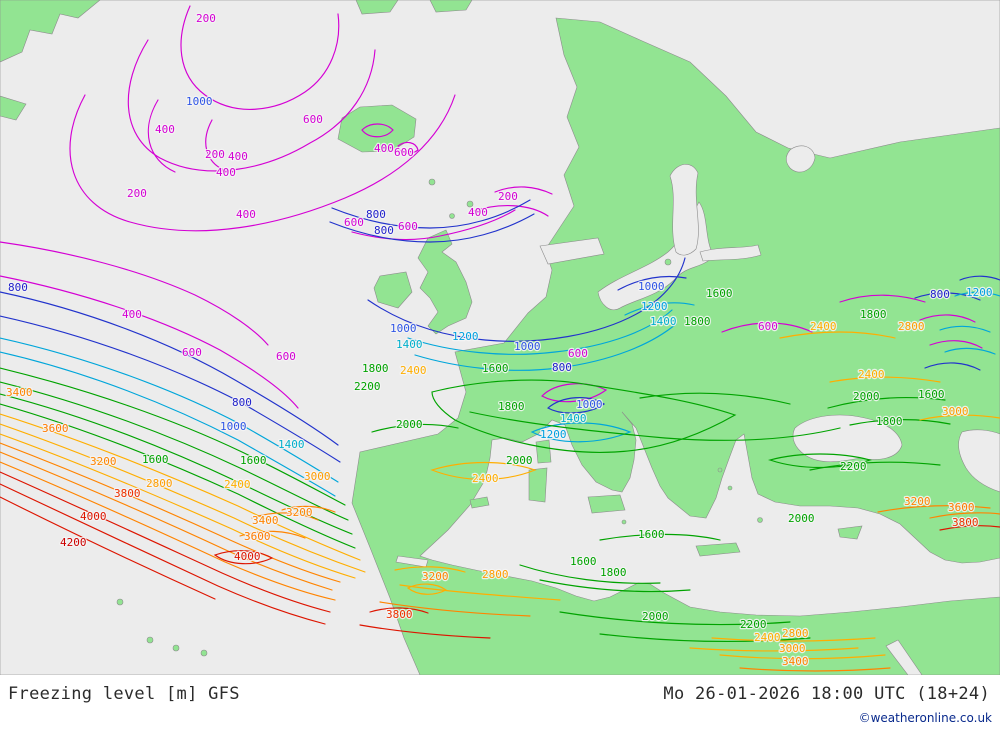 This screenshot has width=1000, height=733. What do you see at coordinates (393, 290) in the screenshot?
I see `landmass-ireland` at bounding box center [393, 290].